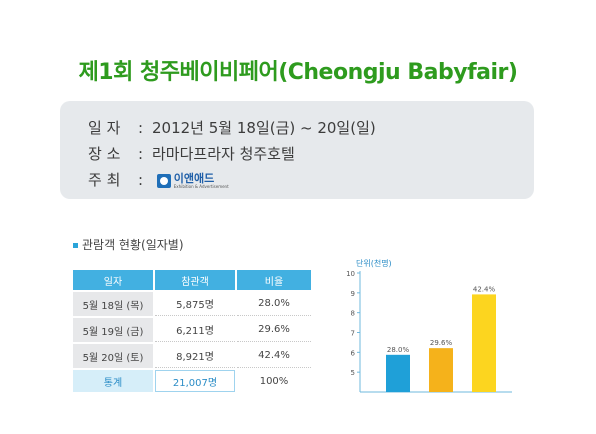 This screenshot has height=434, width=596. I want to click on table-cell-date: 5월 19일 (금), so click(113, 330).